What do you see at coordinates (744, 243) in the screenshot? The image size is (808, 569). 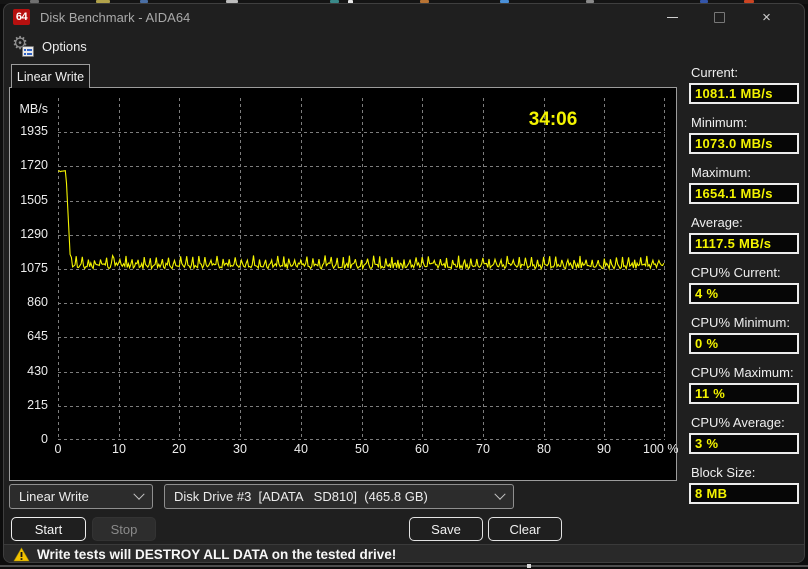 I see `stat-value-box: 1117.5 MB/s` at bounding box center [744, 243].